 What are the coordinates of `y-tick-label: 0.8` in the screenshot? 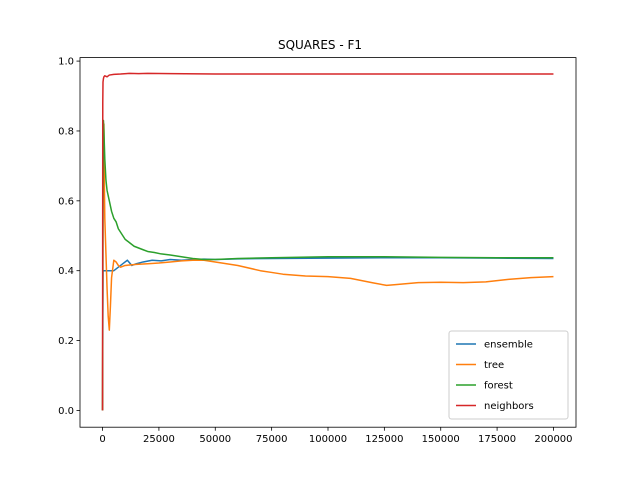 It's located at (66, 131).